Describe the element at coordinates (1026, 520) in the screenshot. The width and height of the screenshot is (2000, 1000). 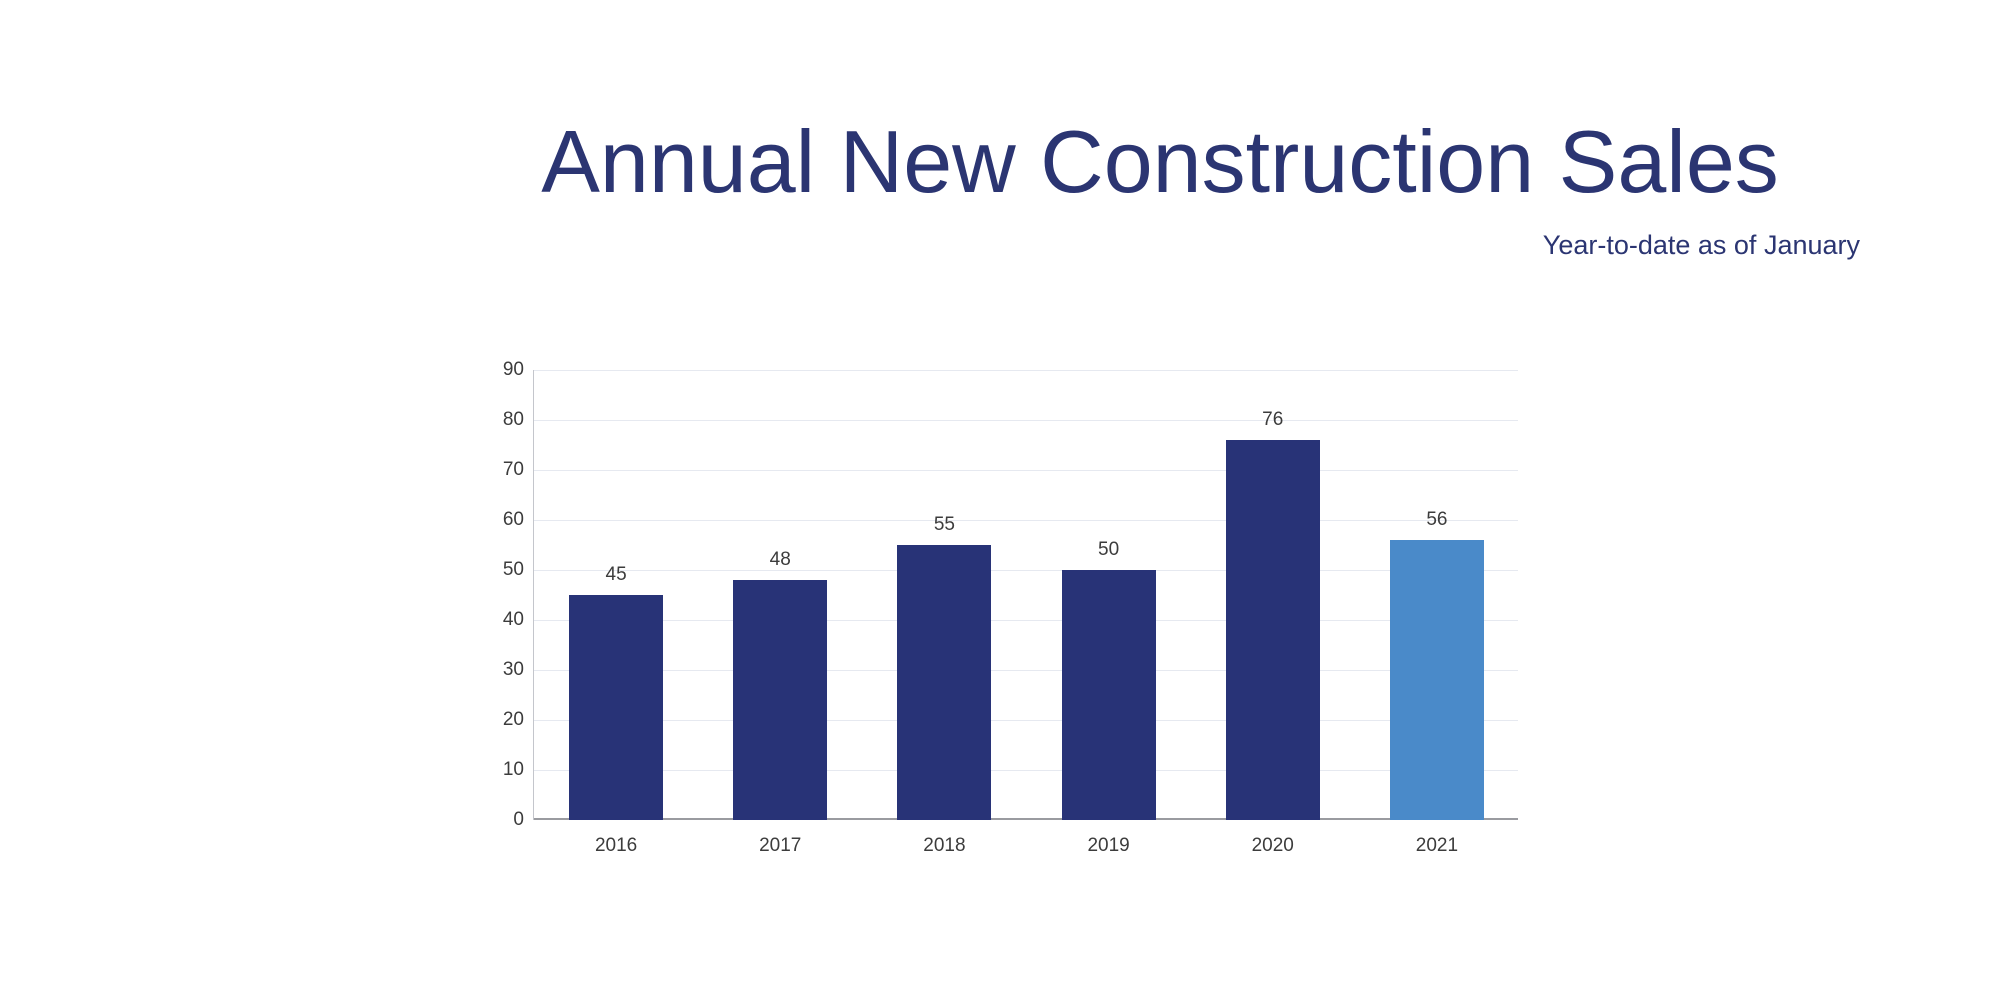
I see `gridline-y60` at that location.